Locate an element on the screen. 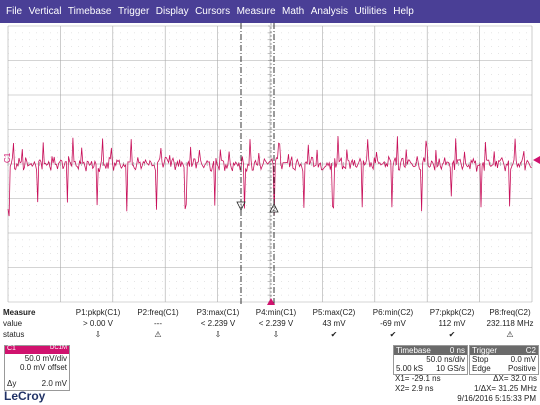  timestamp: 9/16/2016 5:15:33 PM is located at coordinates (496, 398).